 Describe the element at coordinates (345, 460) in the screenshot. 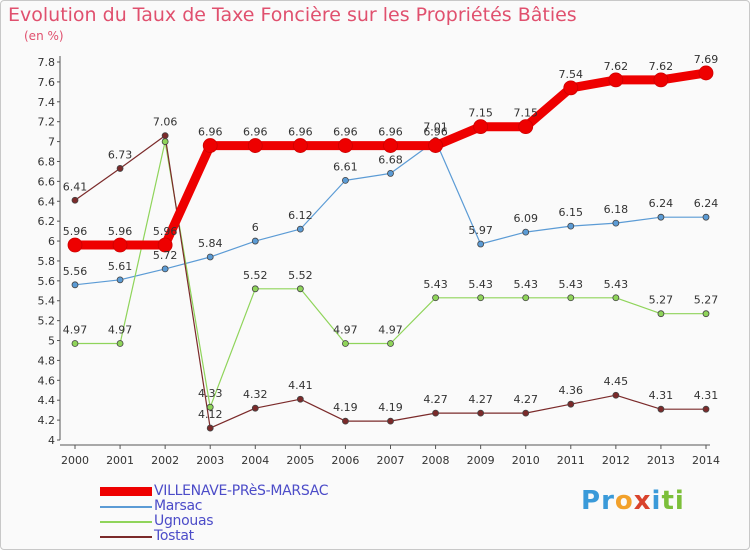

I see `x-tick-label: 2006` at that location.